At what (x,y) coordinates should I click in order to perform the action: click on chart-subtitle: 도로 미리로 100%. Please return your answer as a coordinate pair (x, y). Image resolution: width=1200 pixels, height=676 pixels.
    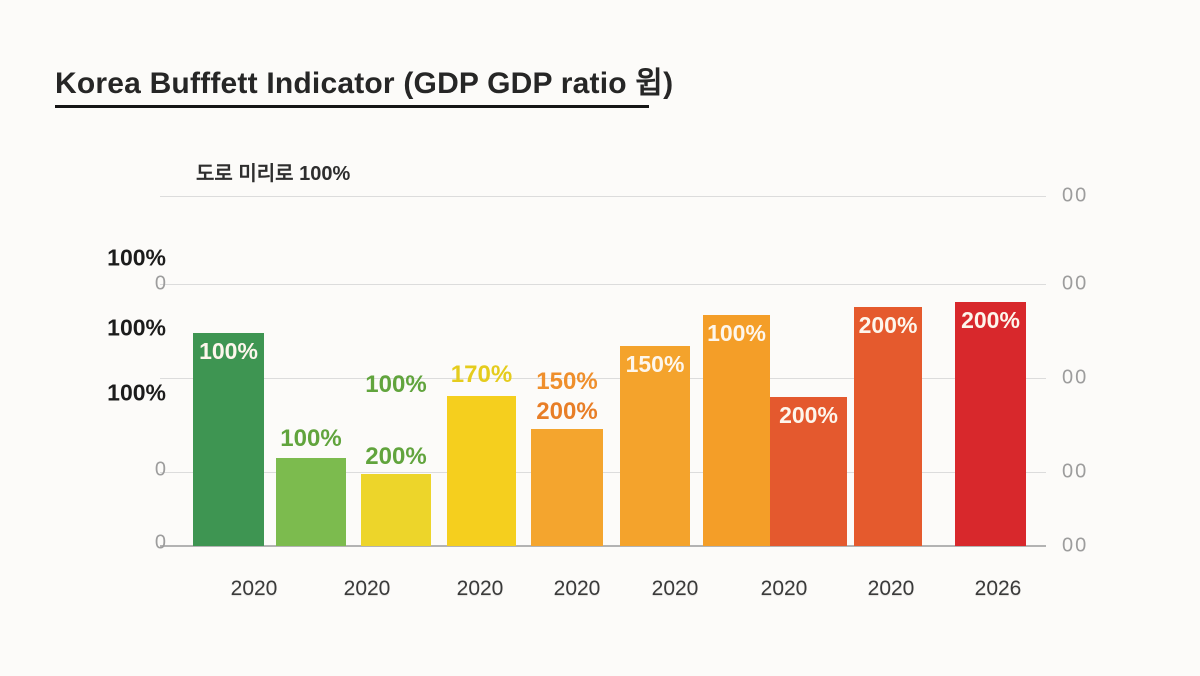
    Looking at the image, I should click on (273, 174).